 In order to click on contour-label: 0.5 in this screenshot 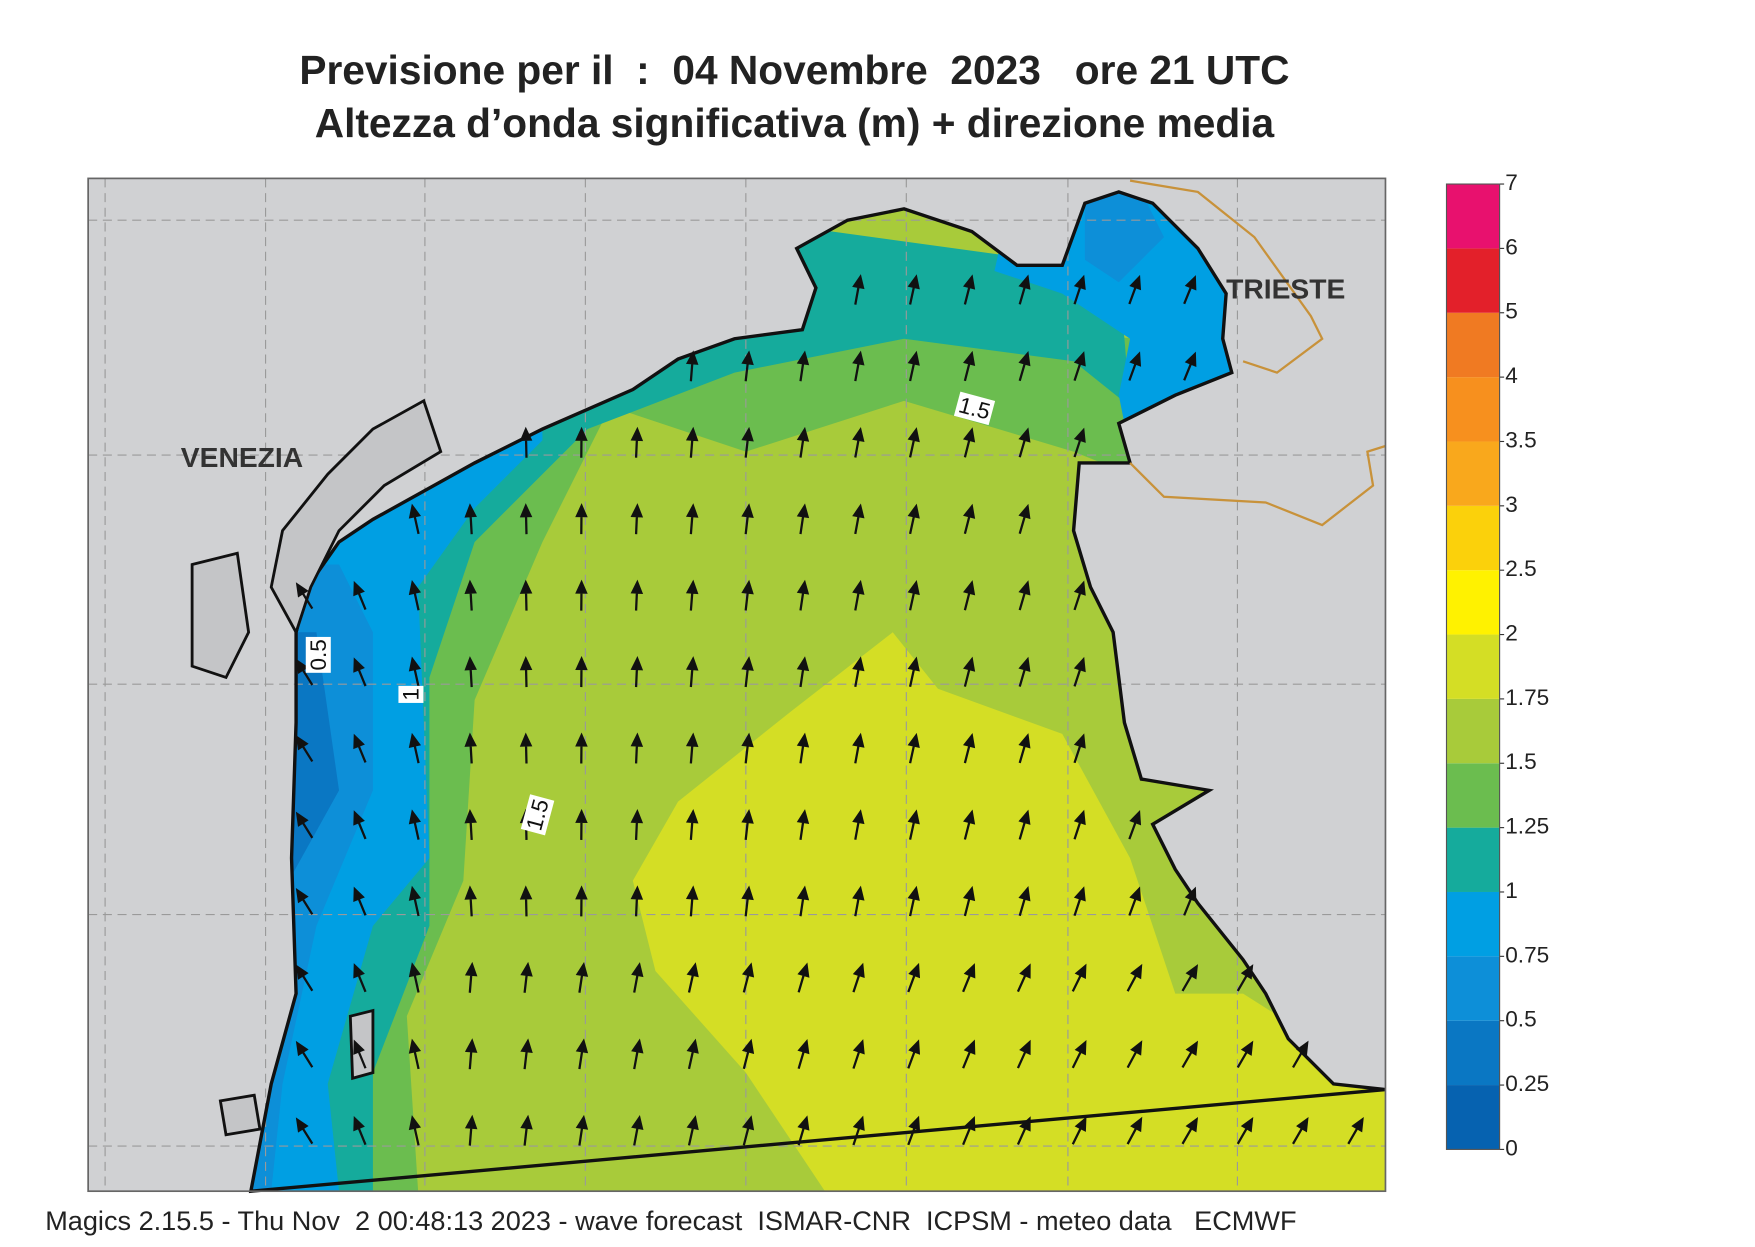, I will do `click(318, 654)`.